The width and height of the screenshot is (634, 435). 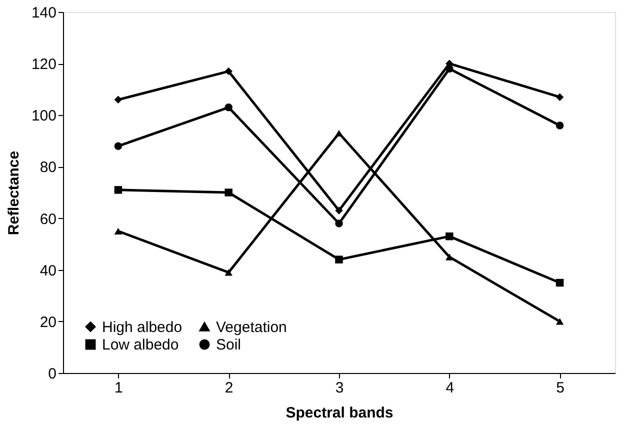 What do you see at coordinates (450, 388) in the screenshot?
I see `x-tick-label: 4` at bounding box center [450, 388].